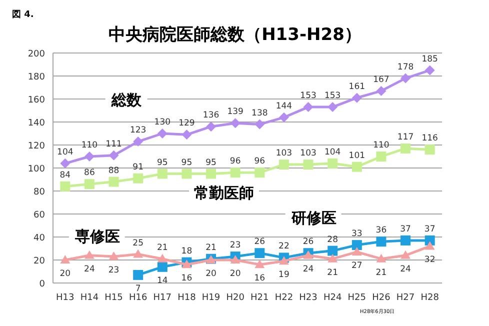  What do you see at coordinates (162, 123) in the screenshot?
I see `data-label: 130` at bounding box center [162, 123].